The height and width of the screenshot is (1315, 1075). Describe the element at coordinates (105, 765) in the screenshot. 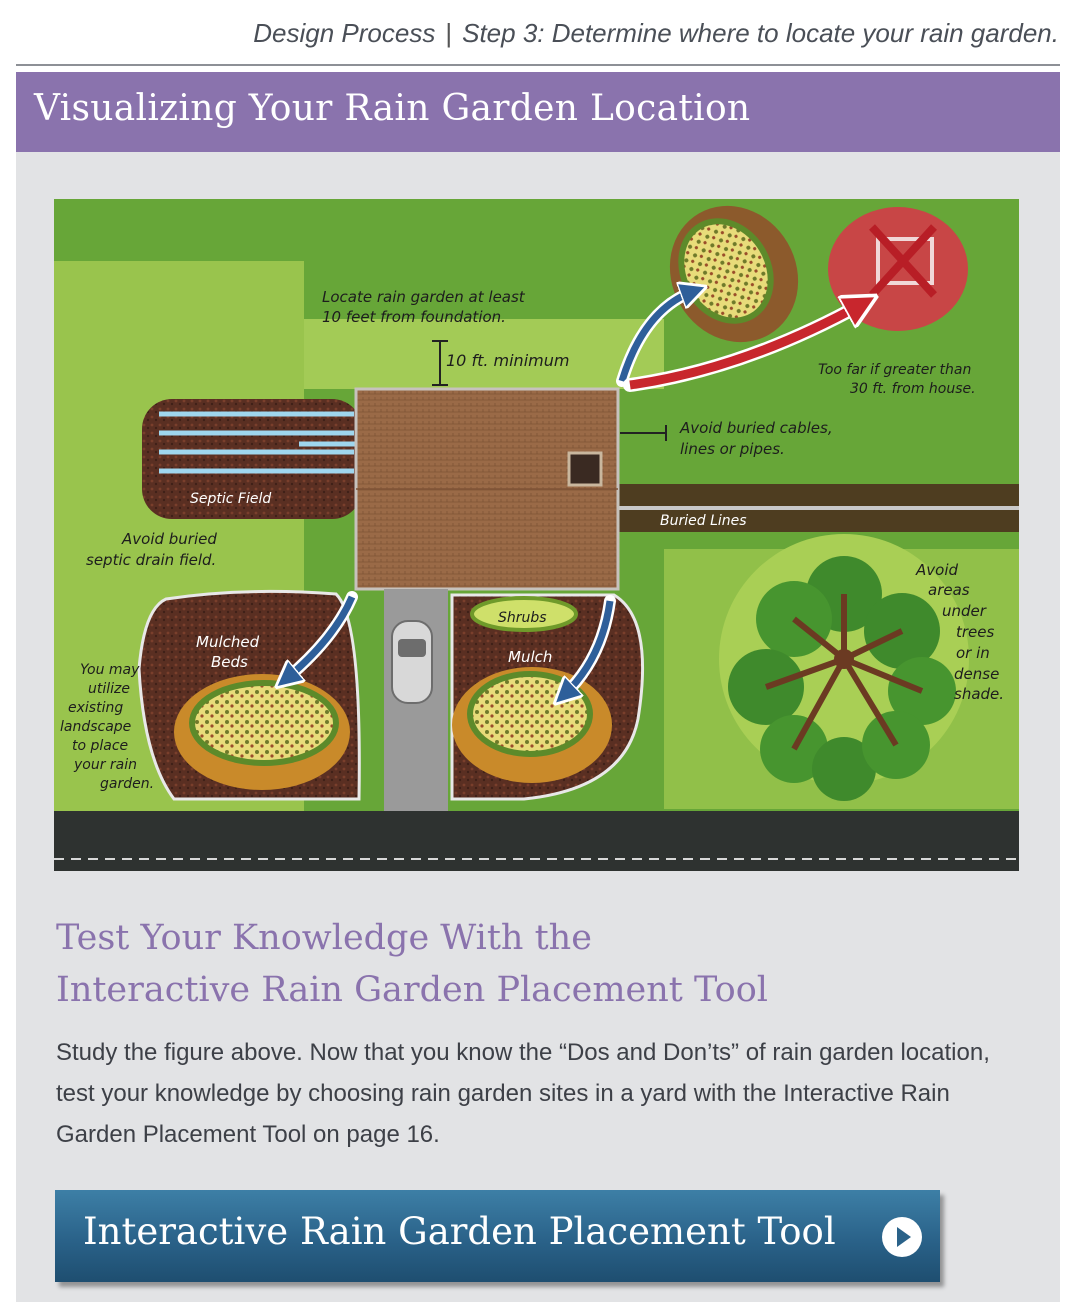

I see `label-landscape-6: your rain` at that location.